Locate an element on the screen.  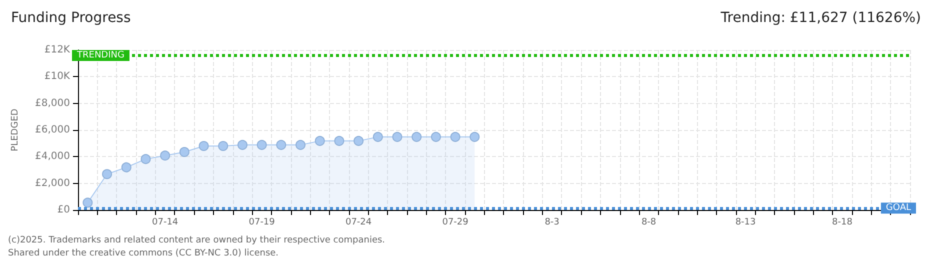
x-tick-label: 07-24 is located at coordinates (358, 223).